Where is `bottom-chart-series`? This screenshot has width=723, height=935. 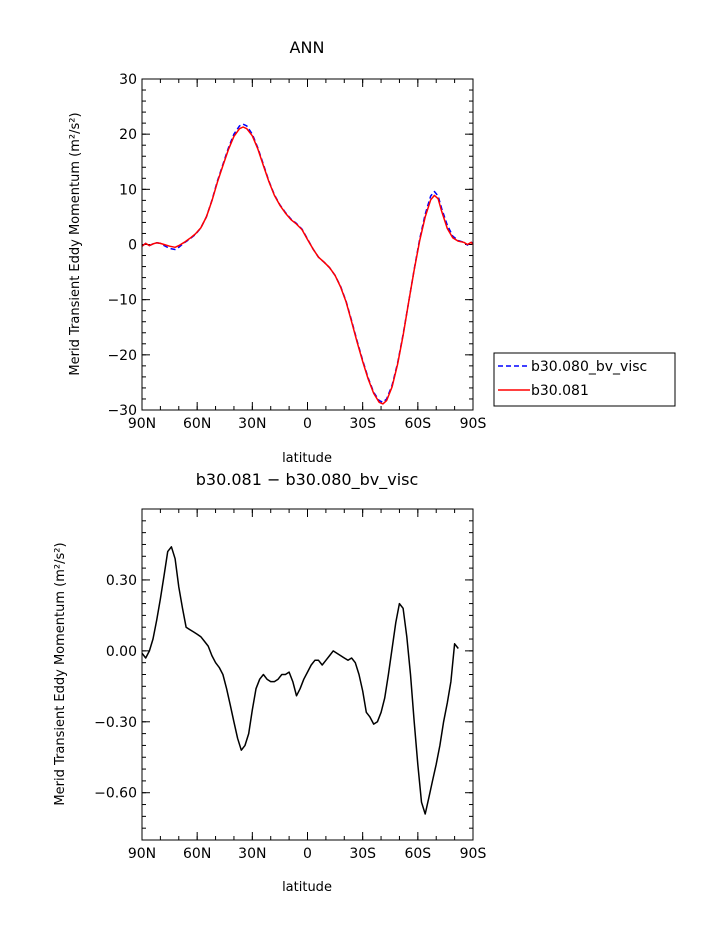 bottom-chart-series is located at coordinates (300, 680).